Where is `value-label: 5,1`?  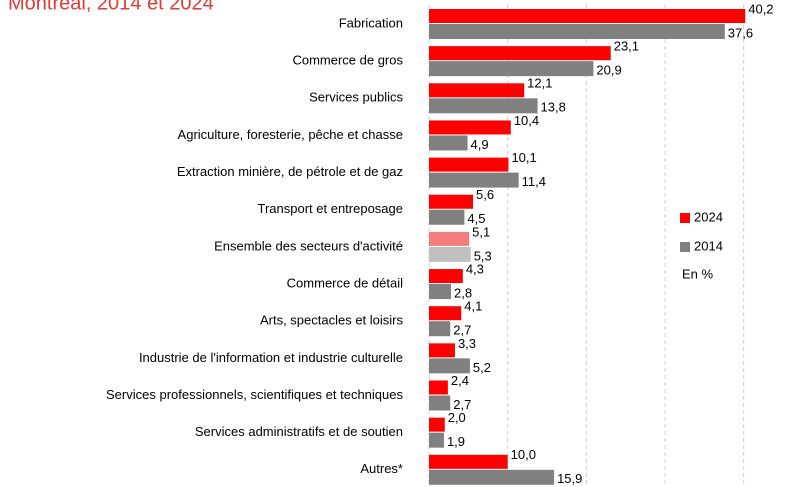
value-label: 5,1 is located at coordinates (481, 231).